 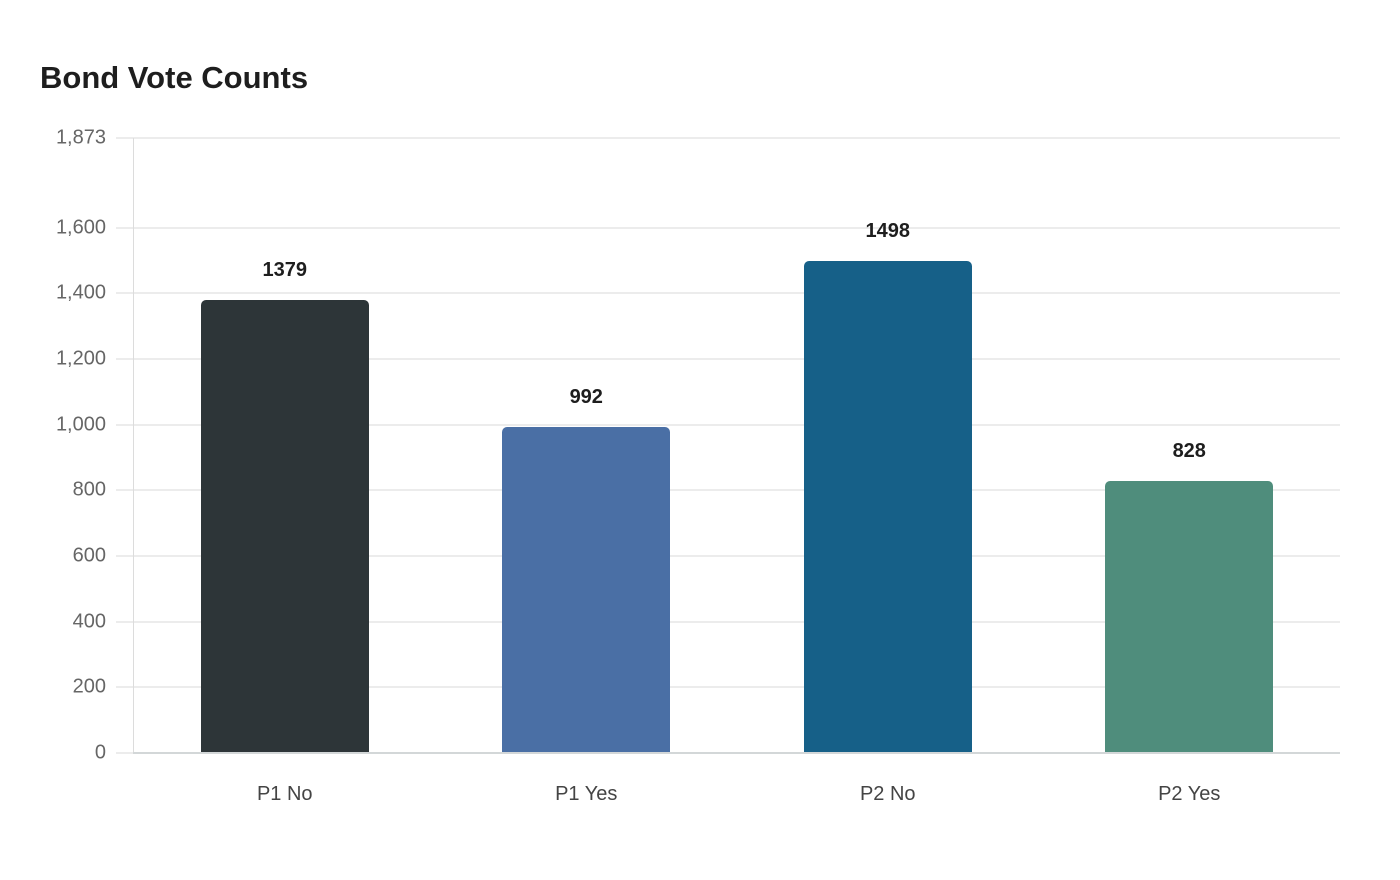 What do you see at coordinates (100, 752) in the screenshot?
I see `y-tick-label: 0` at bounding box center [100, 752].